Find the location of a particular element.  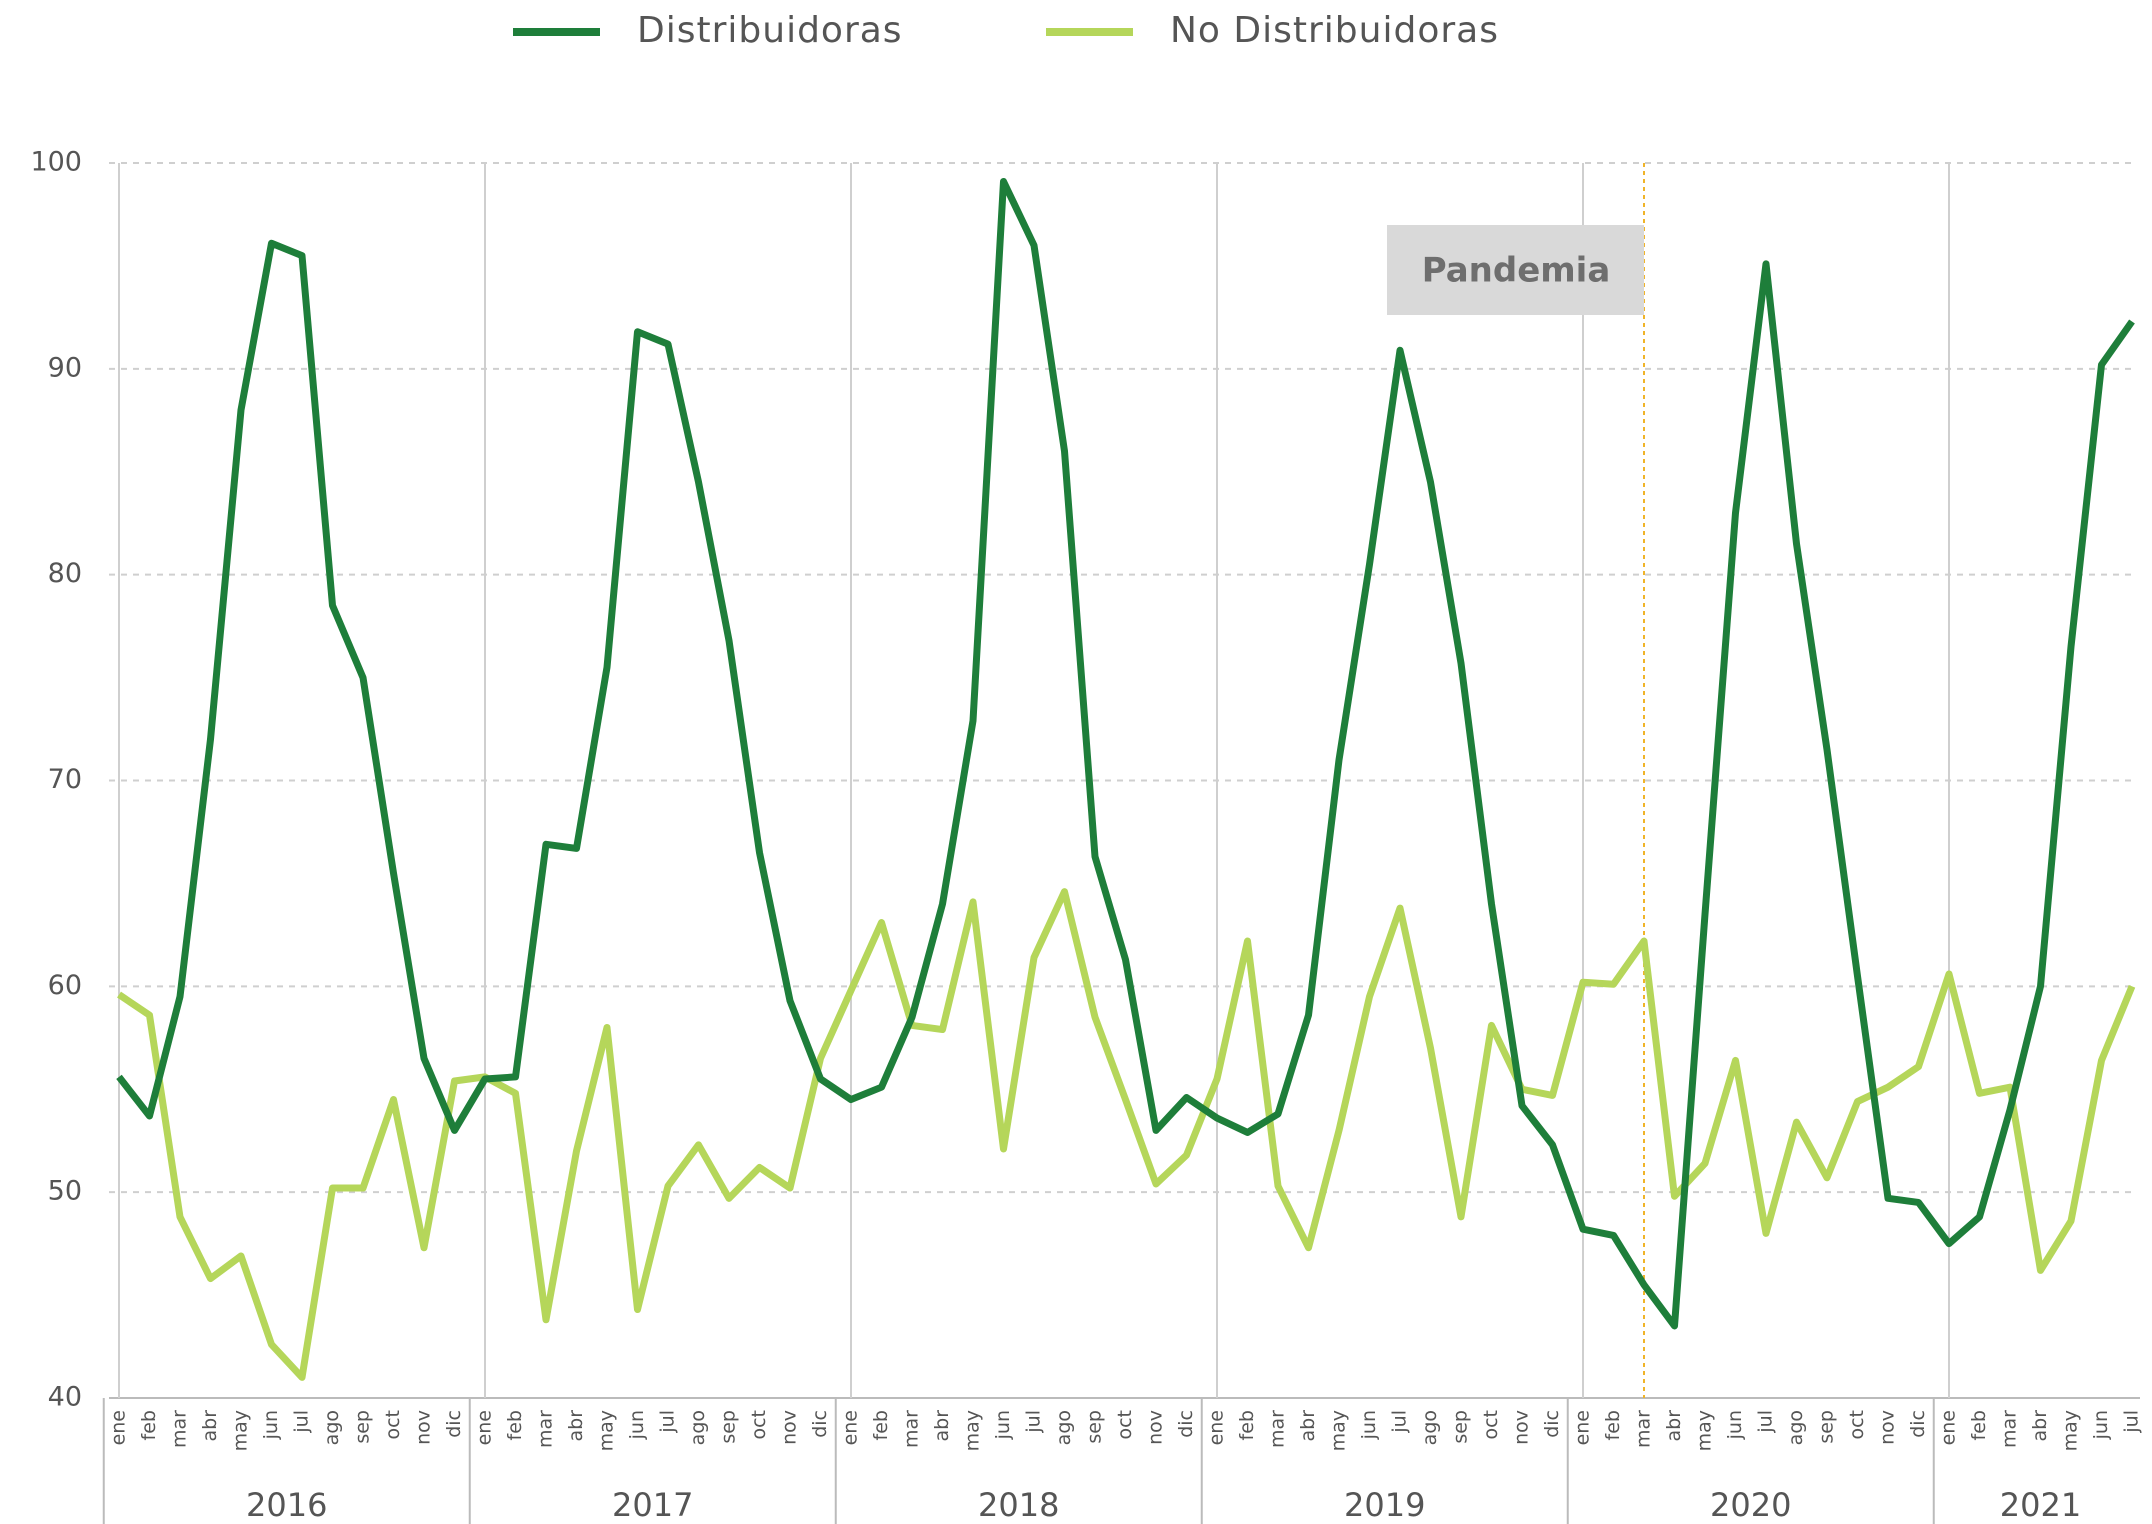

legend-label: Distribuidoras is located at coordinates (770, 30).